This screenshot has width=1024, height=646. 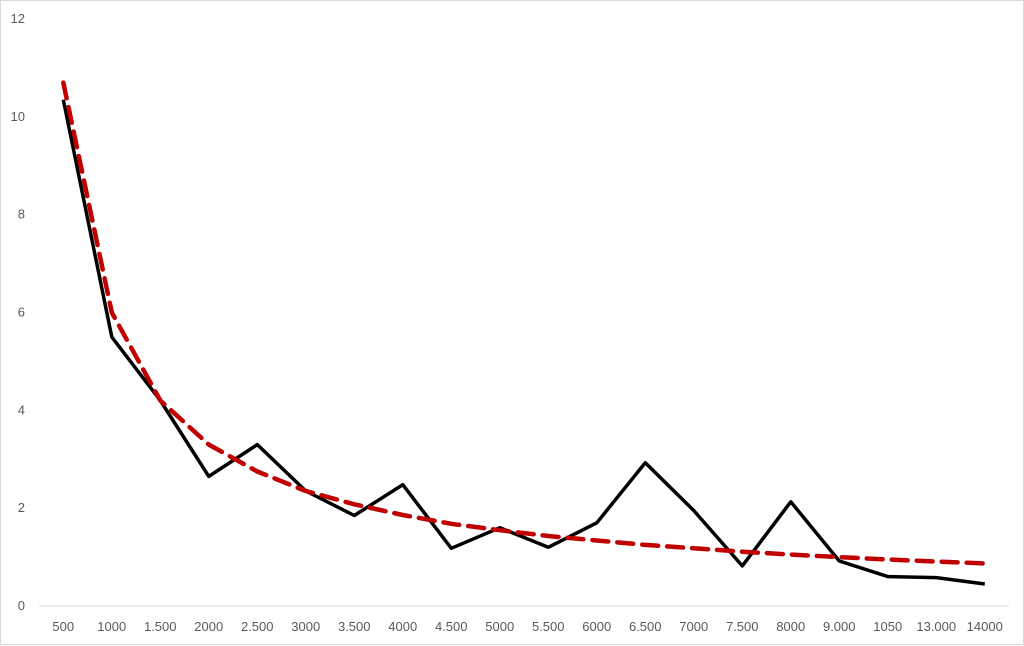 I want to click on x-tick-label: 13.000, so click(x=936, y=626).